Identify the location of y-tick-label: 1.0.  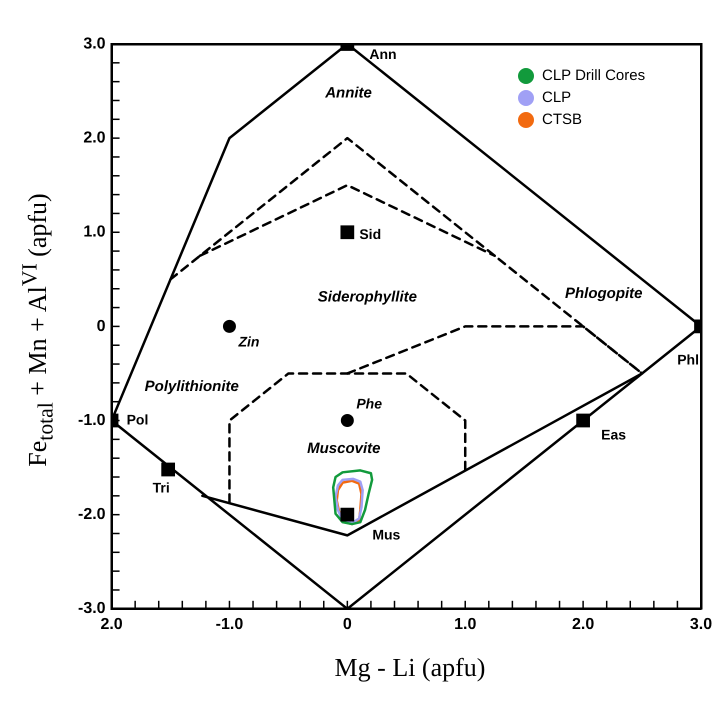
(94, 232).